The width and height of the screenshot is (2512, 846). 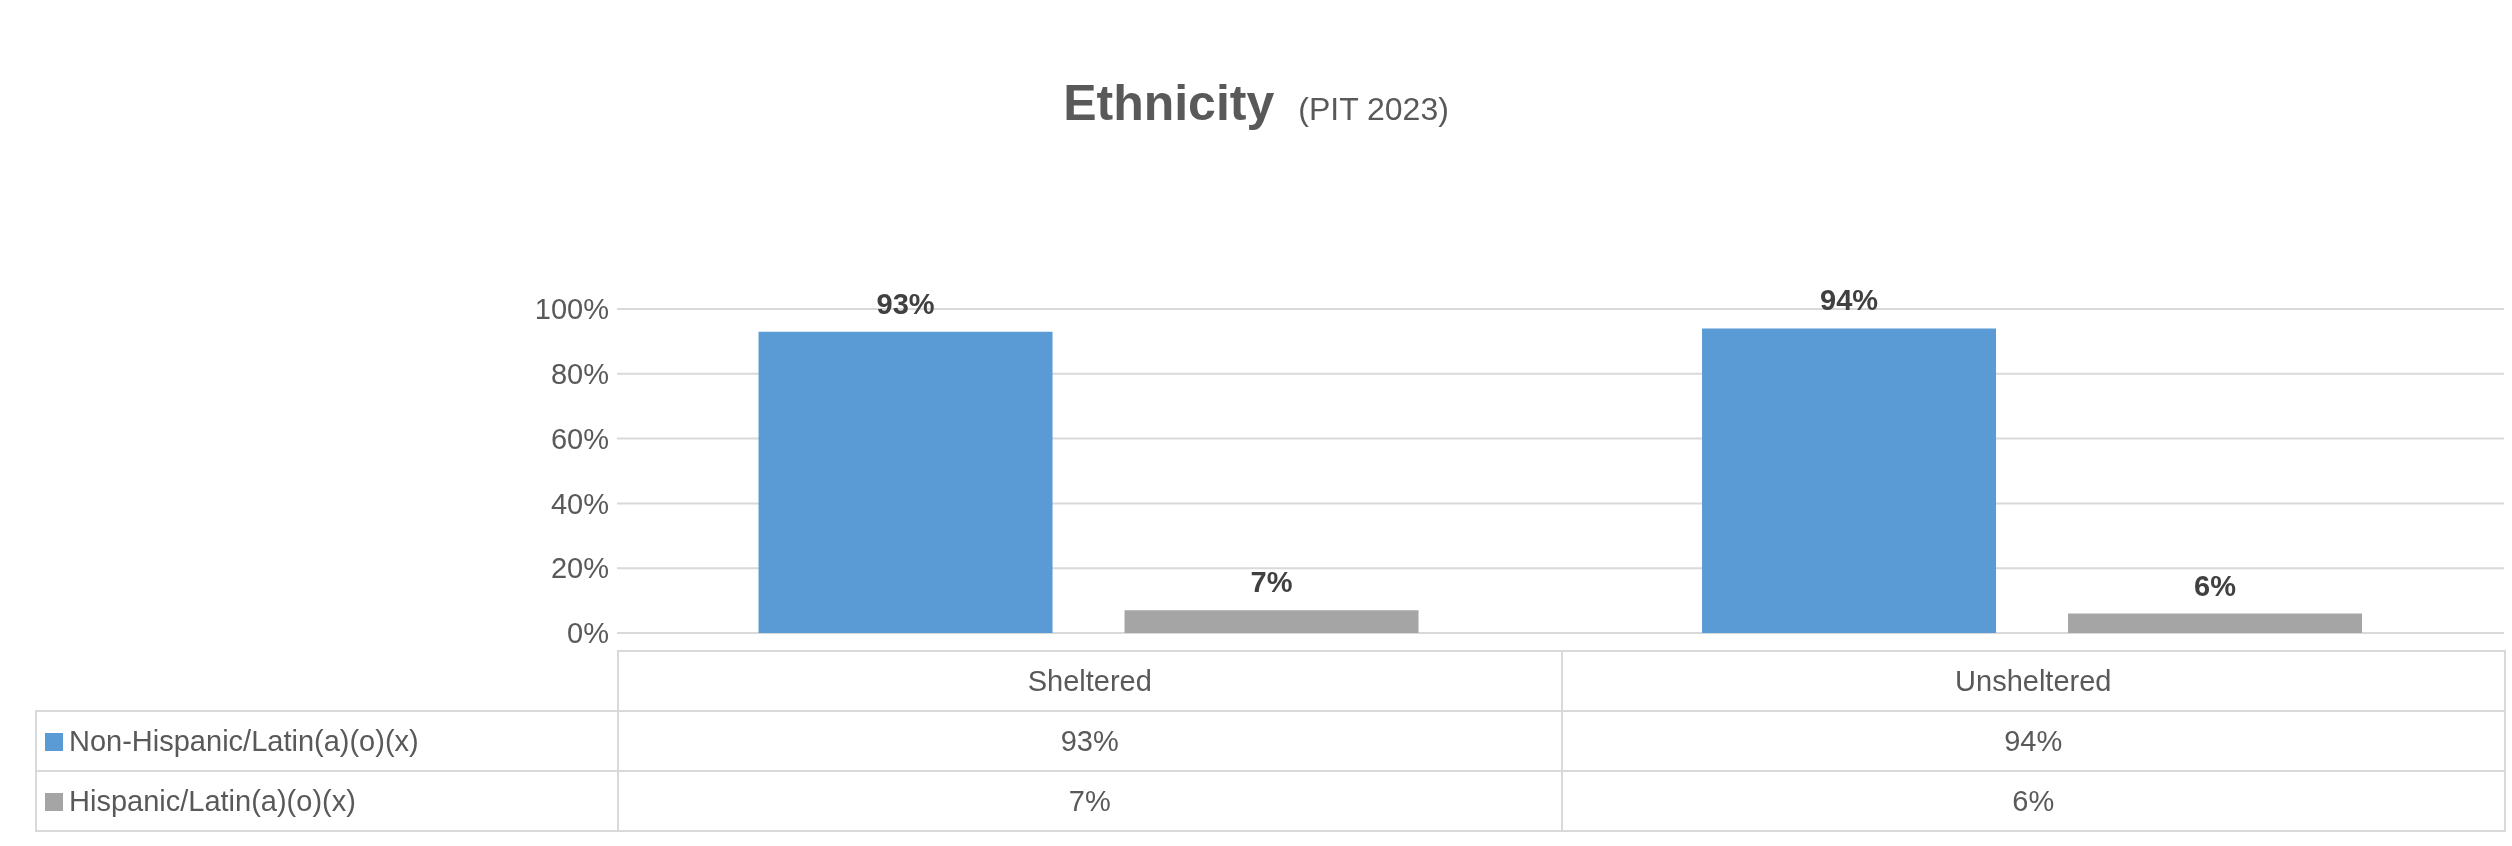 I want to click on legend-label: Hispanic/Latin(a)(o)(x), so click(x=327, y=801).